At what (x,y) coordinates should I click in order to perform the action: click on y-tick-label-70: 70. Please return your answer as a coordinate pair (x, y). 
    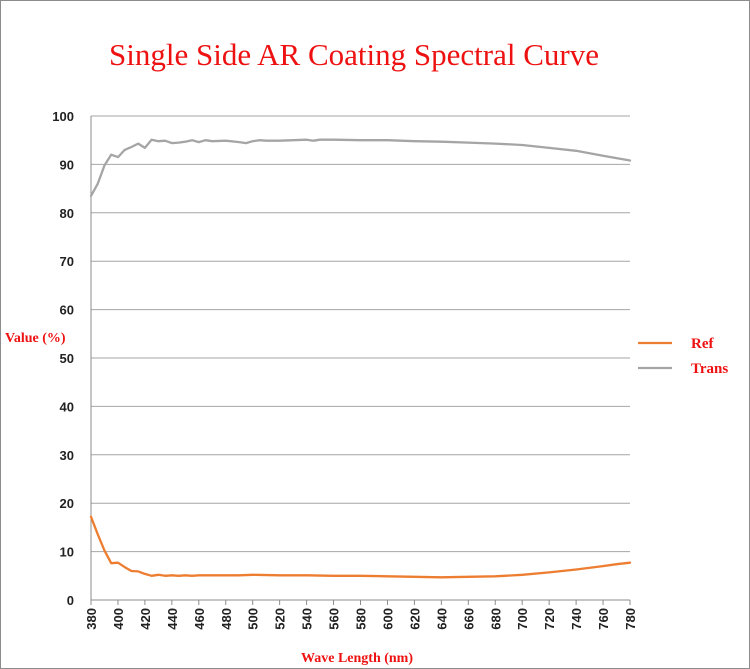
    Looking at the image, I should click on (67, 261).